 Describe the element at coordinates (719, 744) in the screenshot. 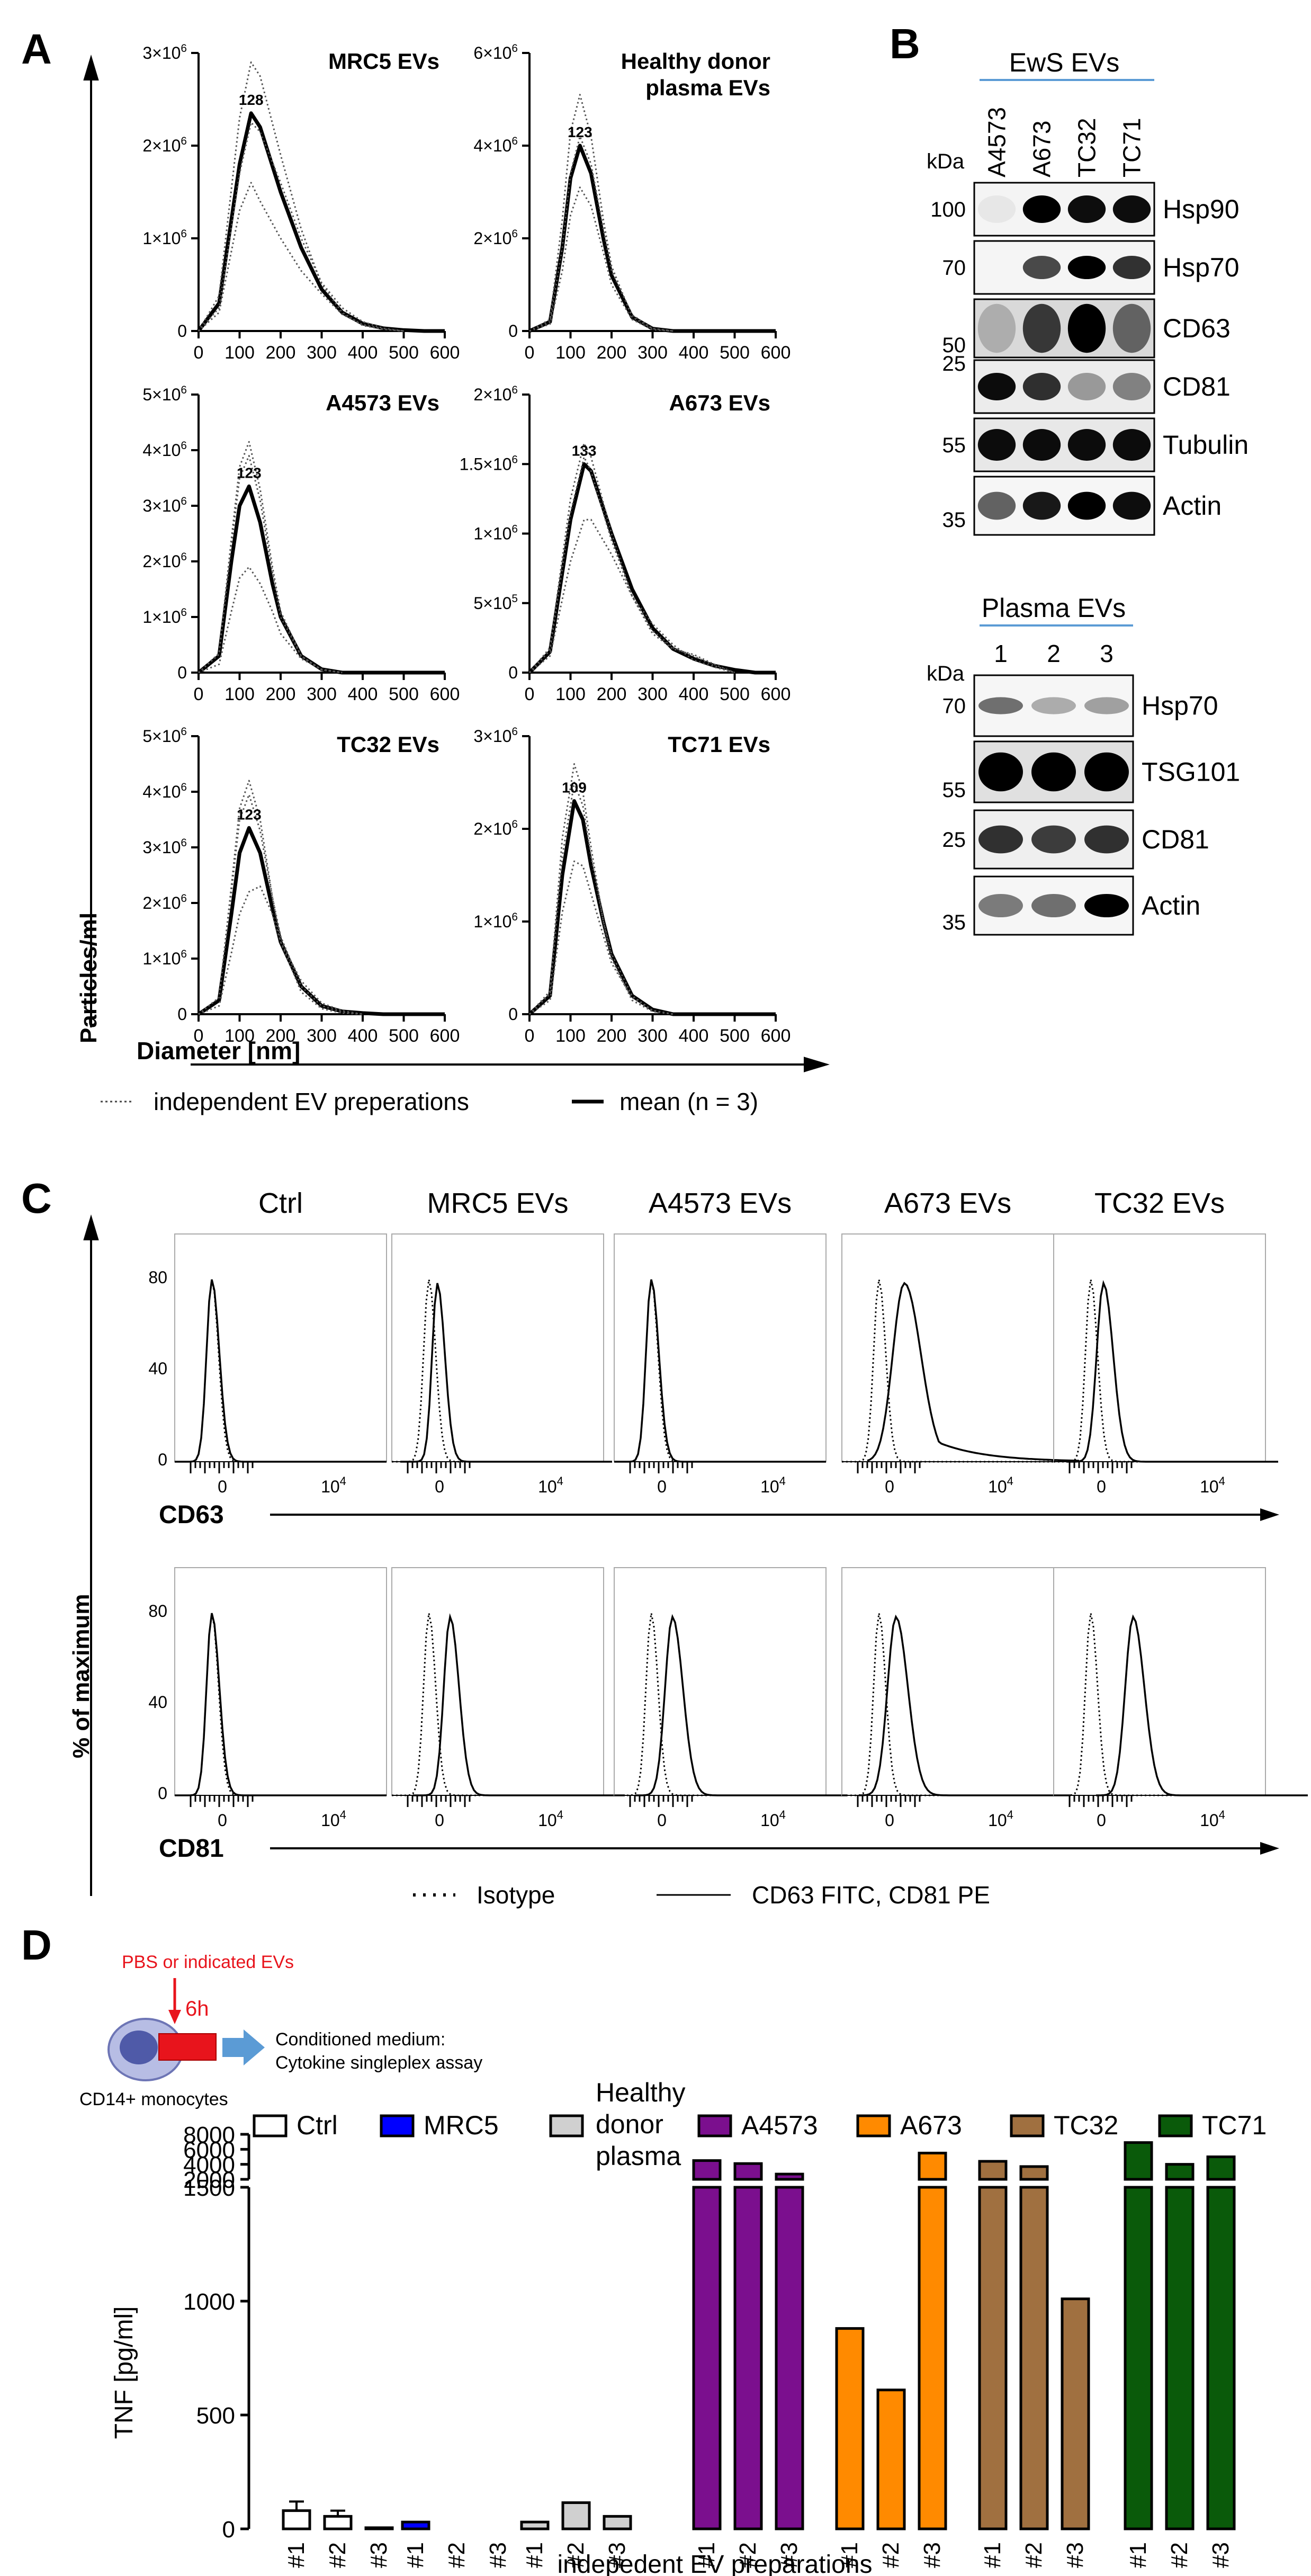

I see `chart-title: TC71 EVs` at that location.